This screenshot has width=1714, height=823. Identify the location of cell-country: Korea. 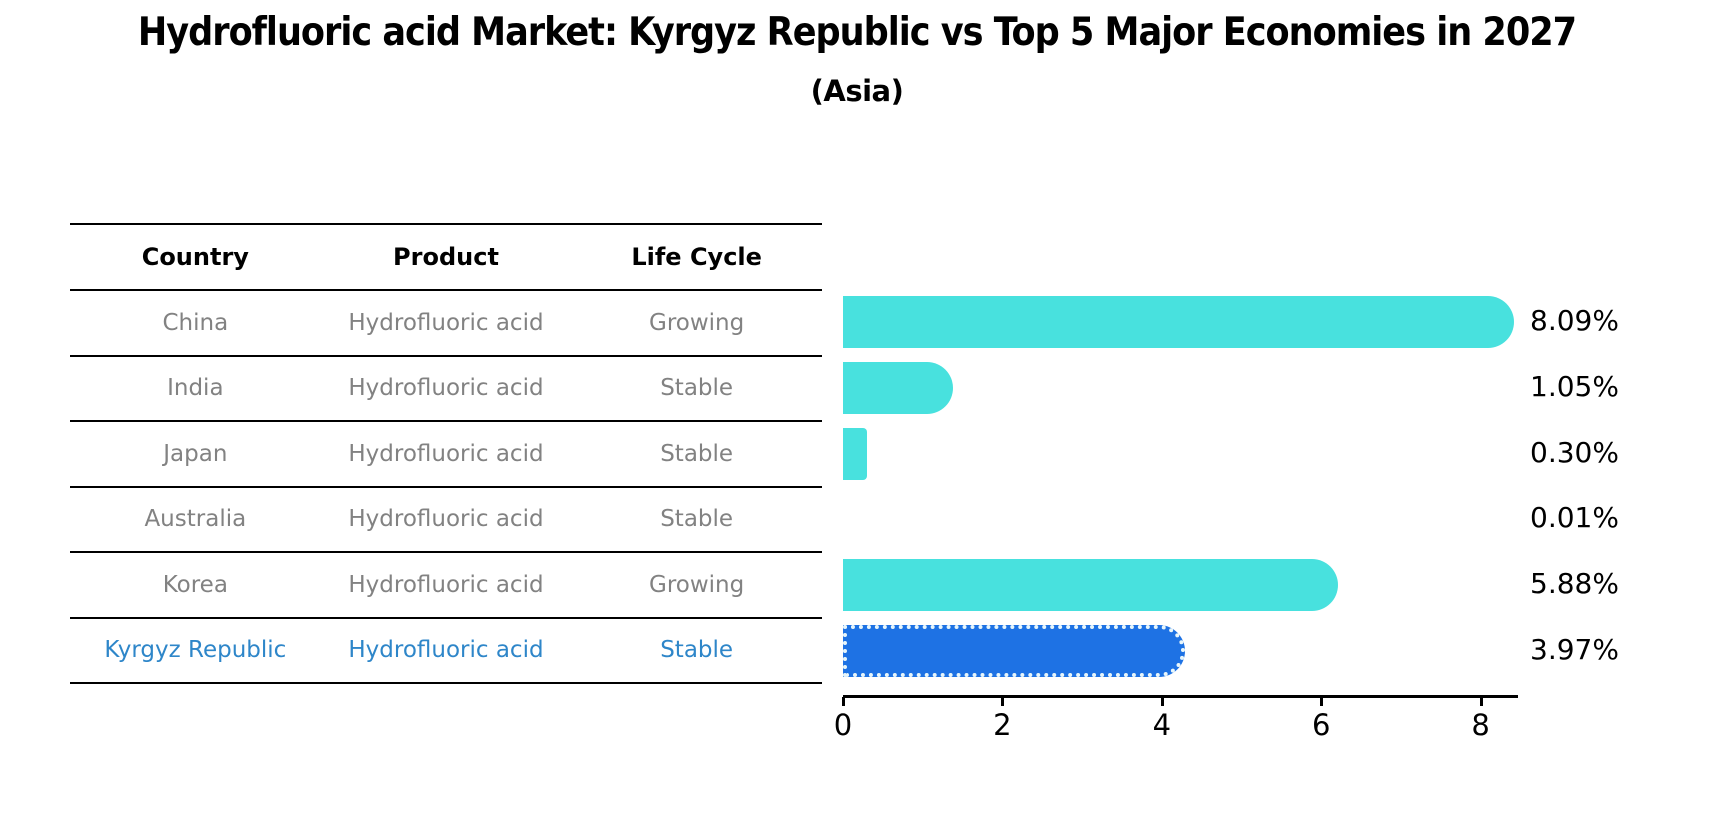
(195, 584).